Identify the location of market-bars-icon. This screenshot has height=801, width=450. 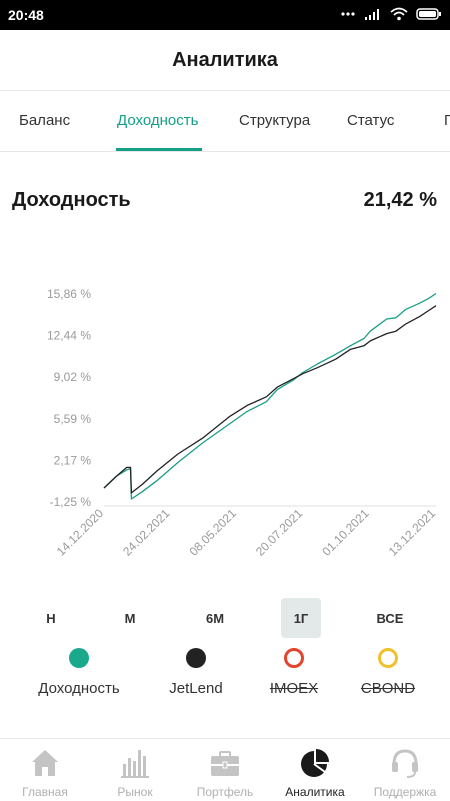
(135, 764).